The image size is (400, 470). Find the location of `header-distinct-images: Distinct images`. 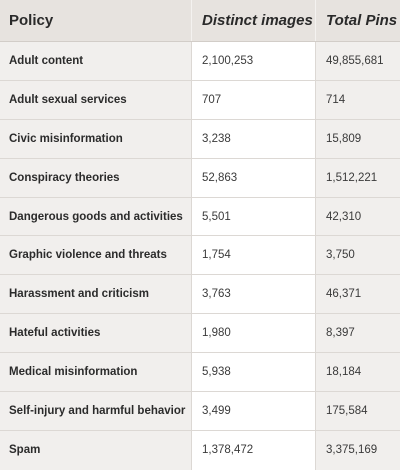

header-distinct-images: Distinct images is located at coordinates (253, 20).